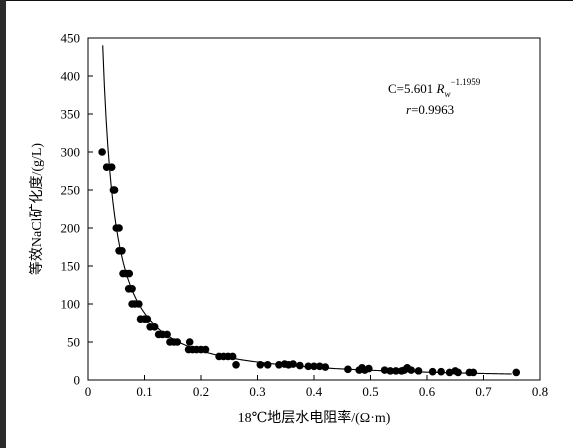 Image resolution: width=573 pixels, height=448 pixels. Describe the element at coordinates (71, 152) in the screenshot. I see `y-tick-label: 300` at that location.